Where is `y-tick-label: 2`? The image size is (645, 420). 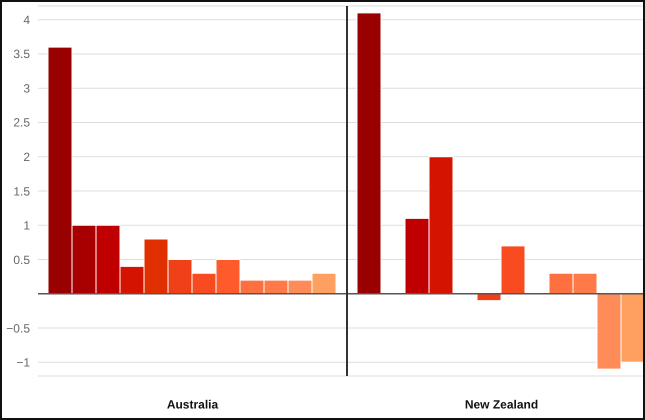
y-tick-label: 2 is located at coordinates (26, 157).